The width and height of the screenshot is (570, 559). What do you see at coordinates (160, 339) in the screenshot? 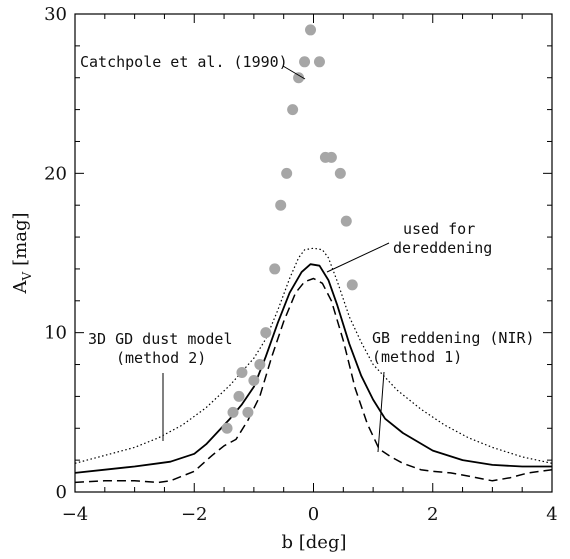
I see `annotation-model-line1: 3D GD dust model` at bounding box center [160, 339].